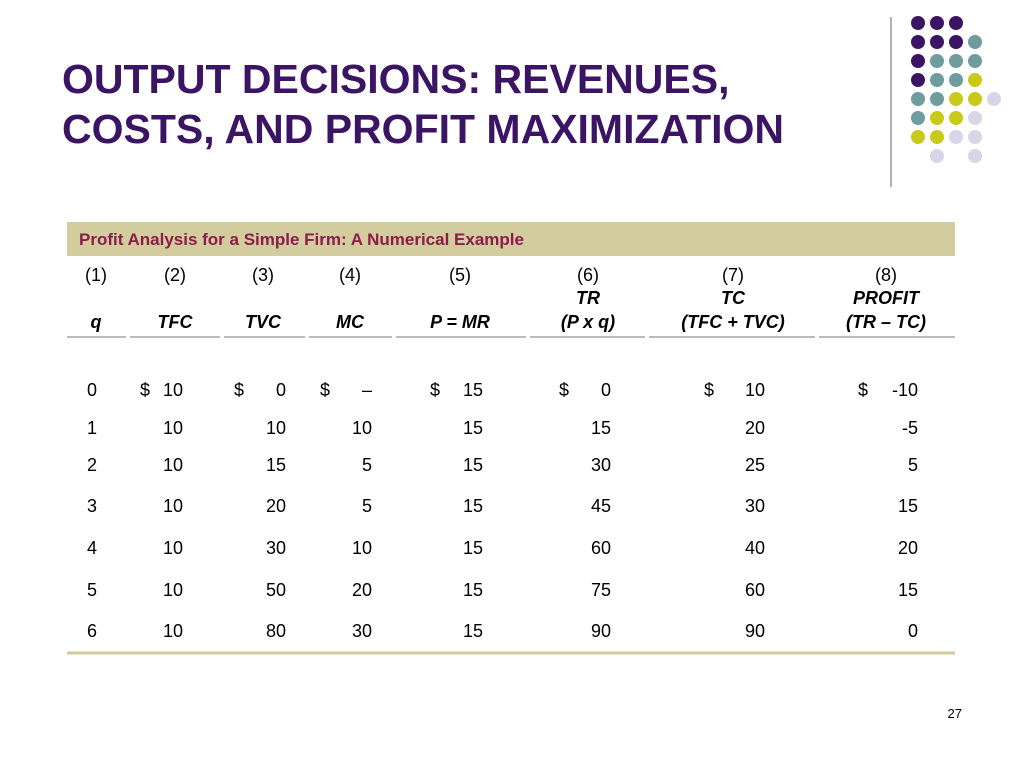 This screenshot has height=773, width=1024. What do you see at coordinates (733, 298) in the screenshot?
I see `column-name: TC` at bounding box center [733, 298].